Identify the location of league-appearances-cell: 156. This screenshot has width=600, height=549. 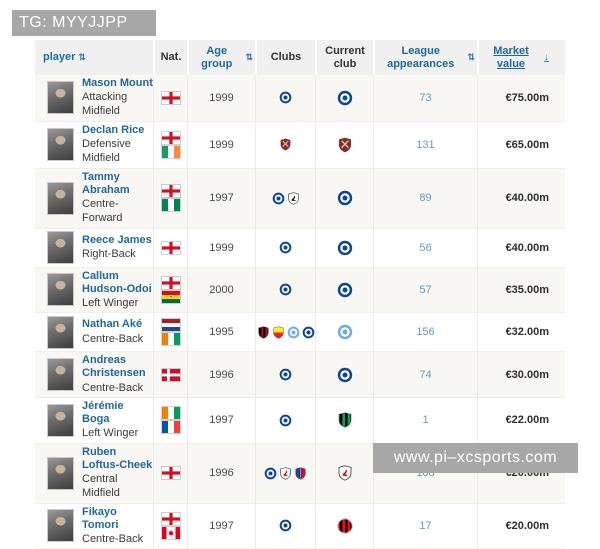
(425, 332).